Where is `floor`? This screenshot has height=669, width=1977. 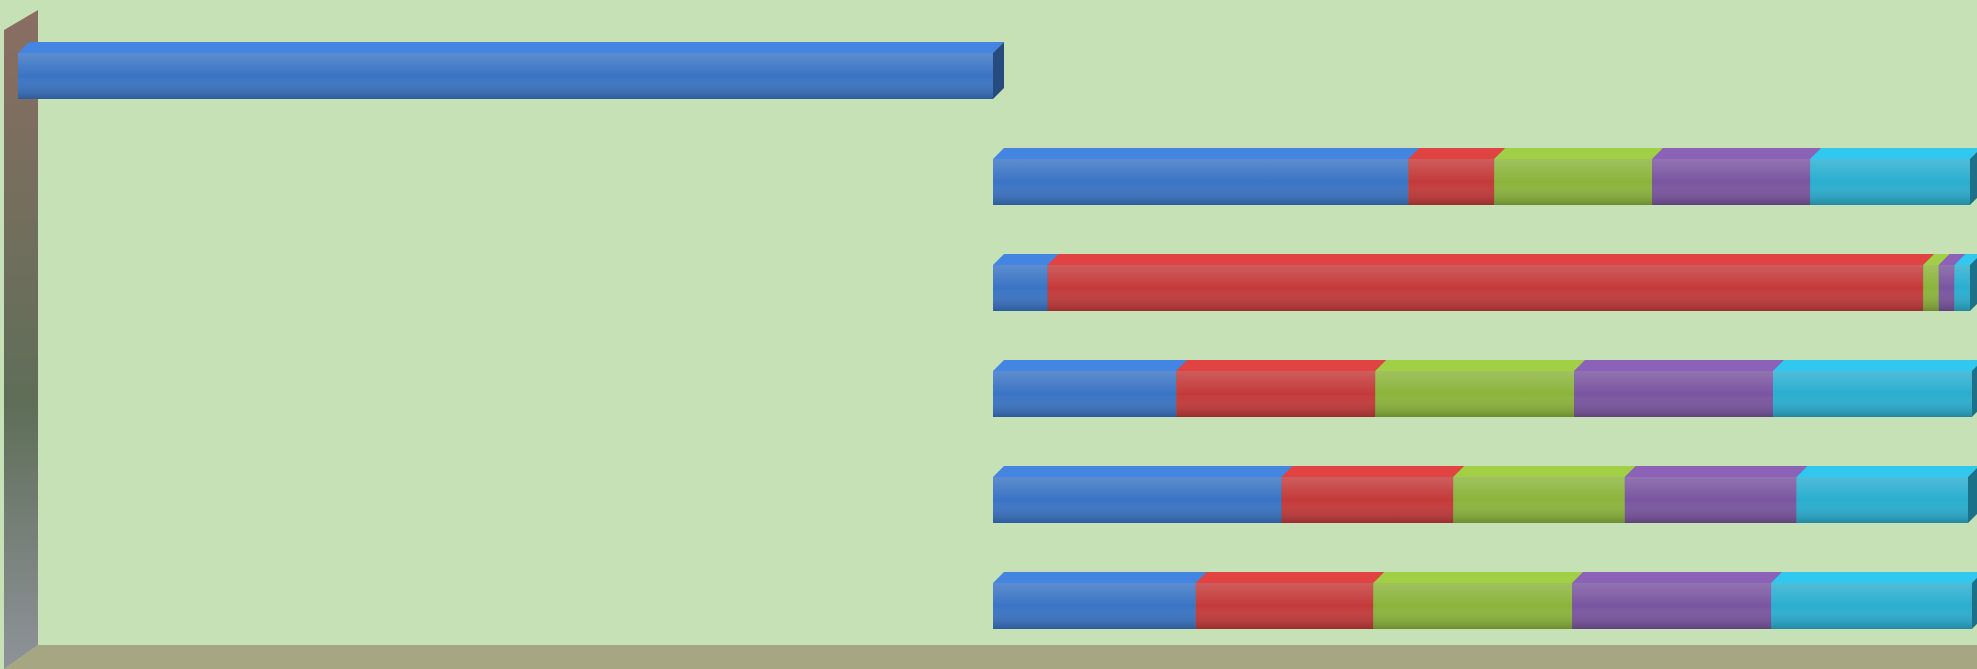 floor is located at coordinates (990, 657).